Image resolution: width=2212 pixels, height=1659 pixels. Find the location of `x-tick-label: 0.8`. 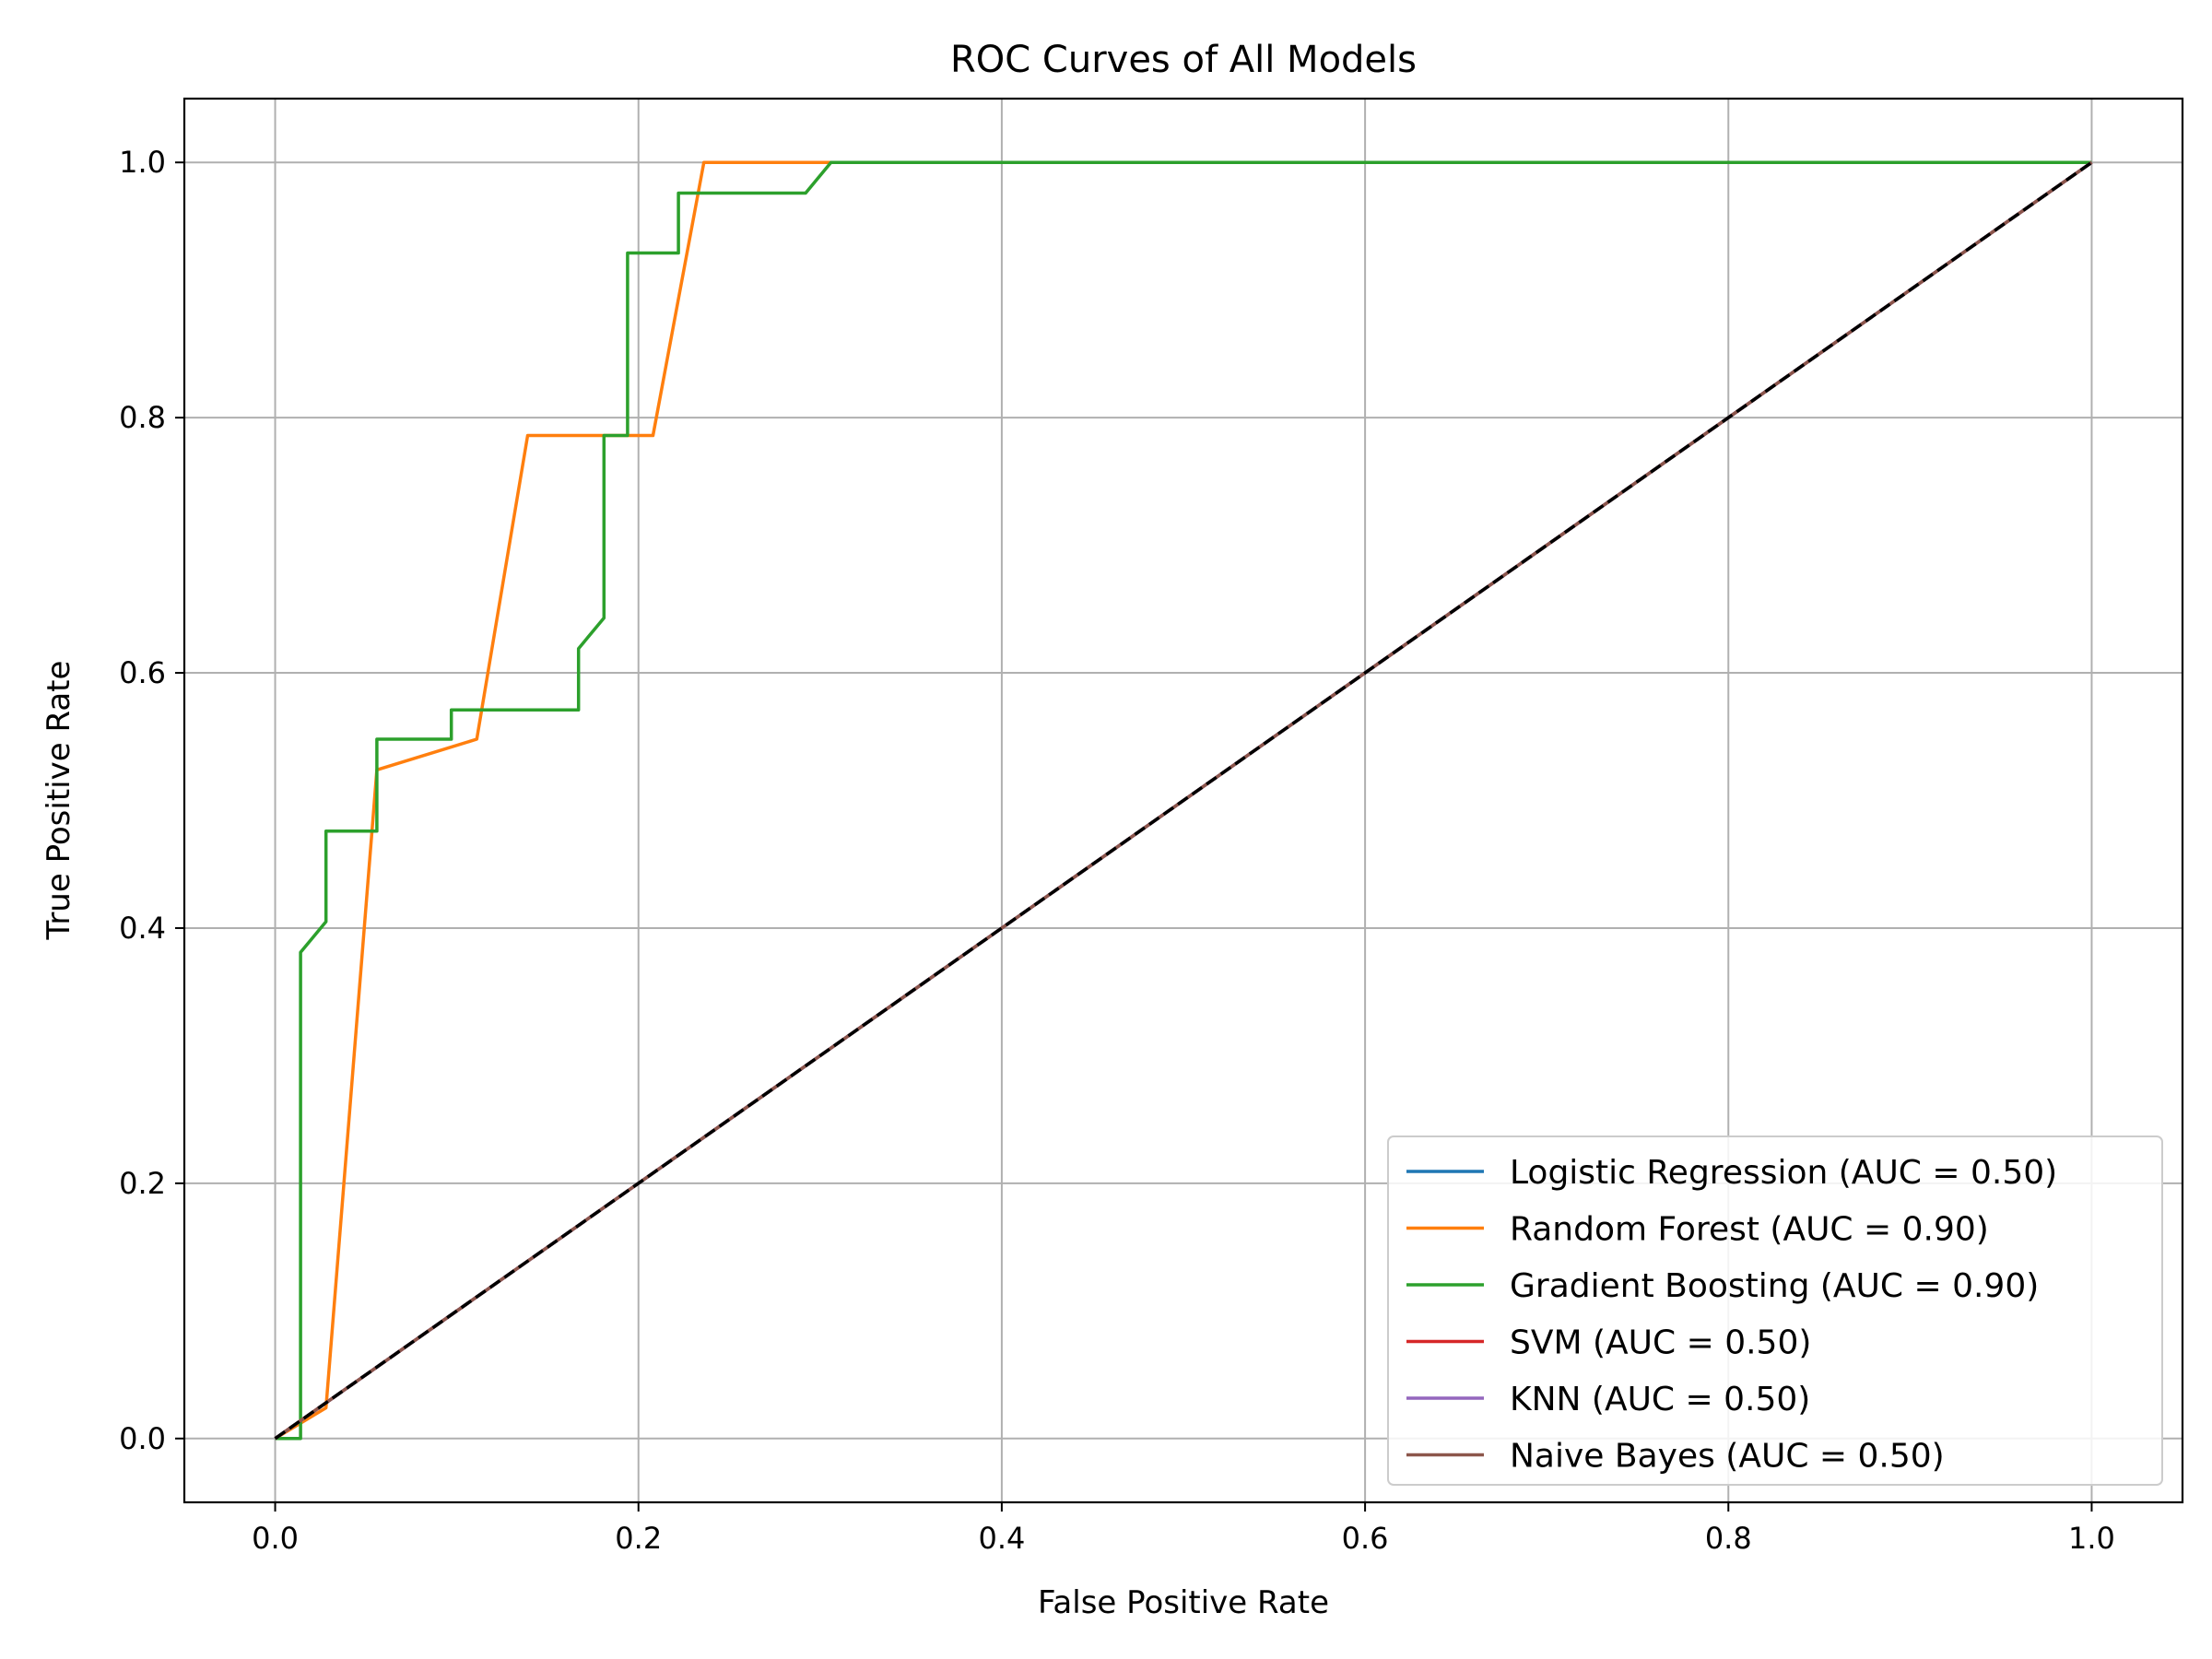

x-tick-label: 0.8 is located at coordinates (1728, 1538).